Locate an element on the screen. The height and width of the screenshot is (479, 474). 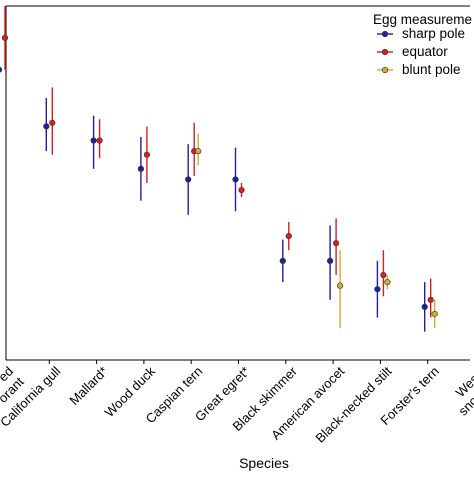
x-axis-label: Species is located at coordinates (264, 463).